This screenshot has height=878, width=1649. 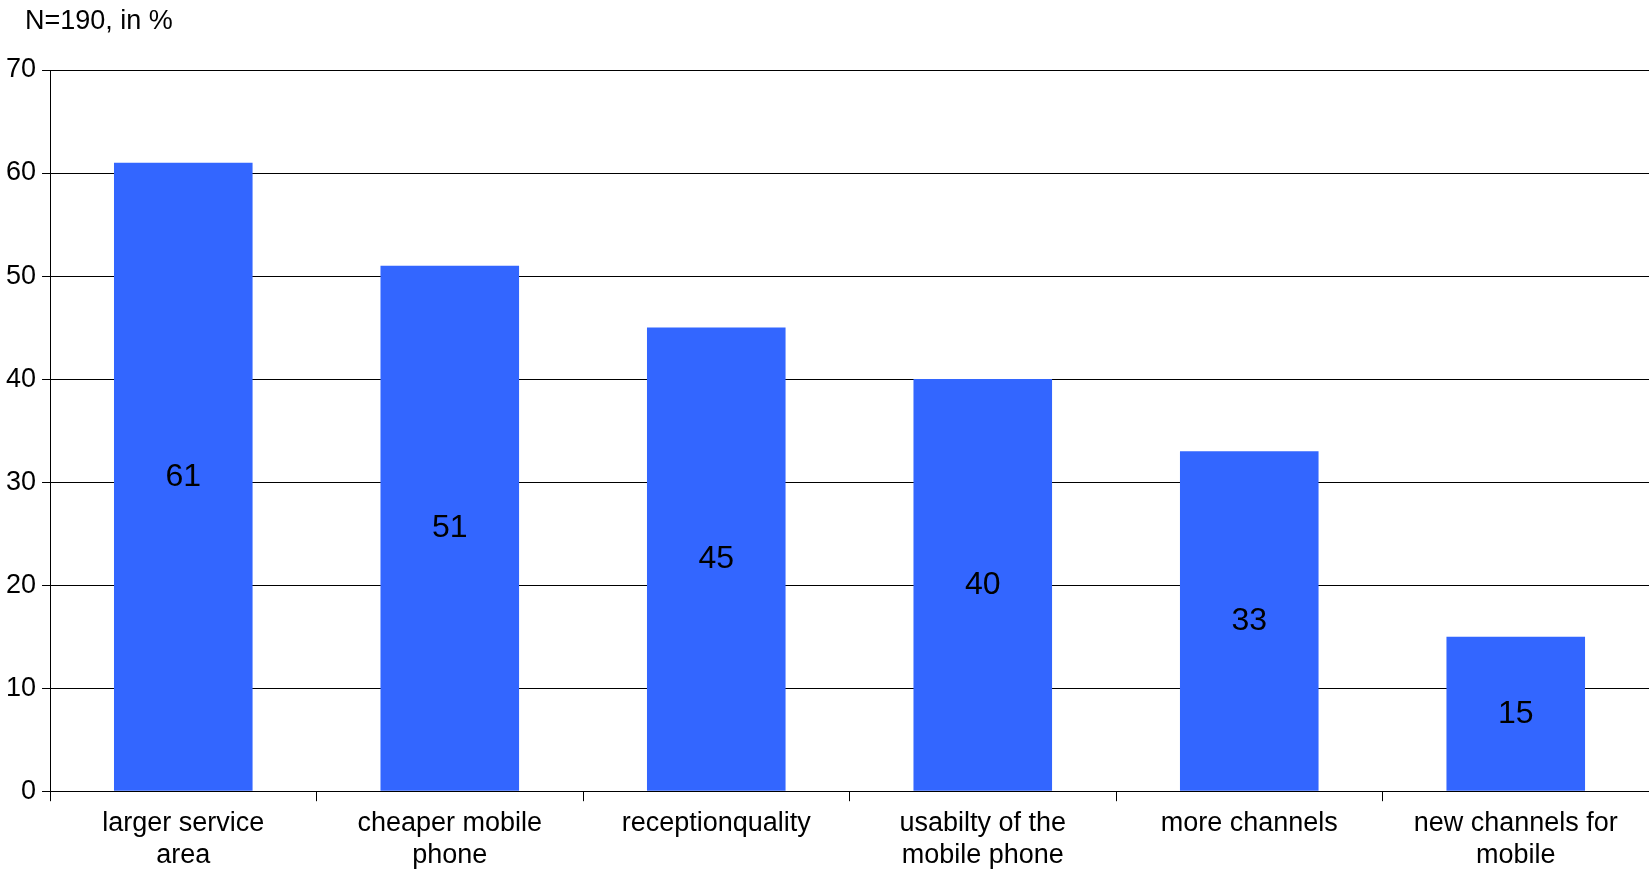 I want to click on data-label: 33, so click(x=1249, y=618).